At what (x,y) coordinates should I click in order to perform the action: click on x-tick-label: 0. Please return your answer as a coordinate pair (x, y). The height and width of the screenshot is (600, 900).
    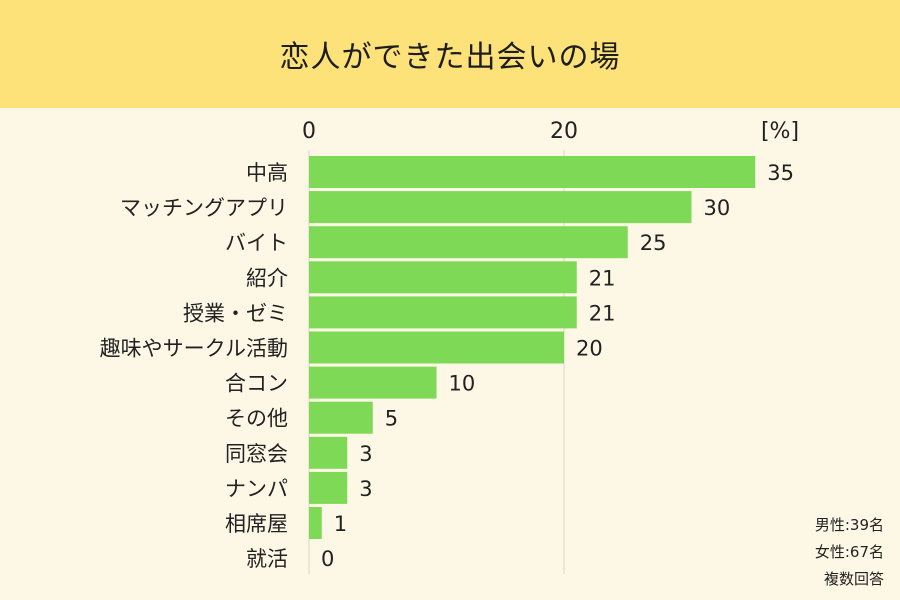
    Looking at the image, I should click on (309, 131).